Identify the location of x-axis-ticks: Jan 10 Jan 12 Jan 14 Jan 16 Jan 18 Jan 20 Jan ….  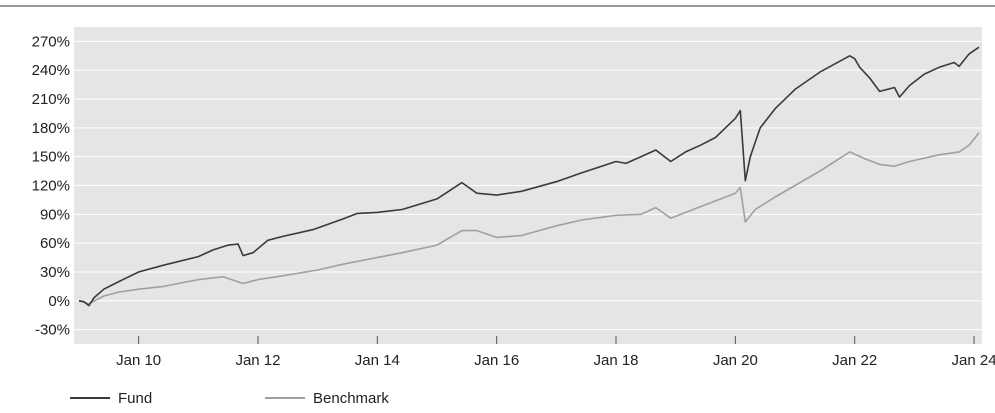
(555, 352).